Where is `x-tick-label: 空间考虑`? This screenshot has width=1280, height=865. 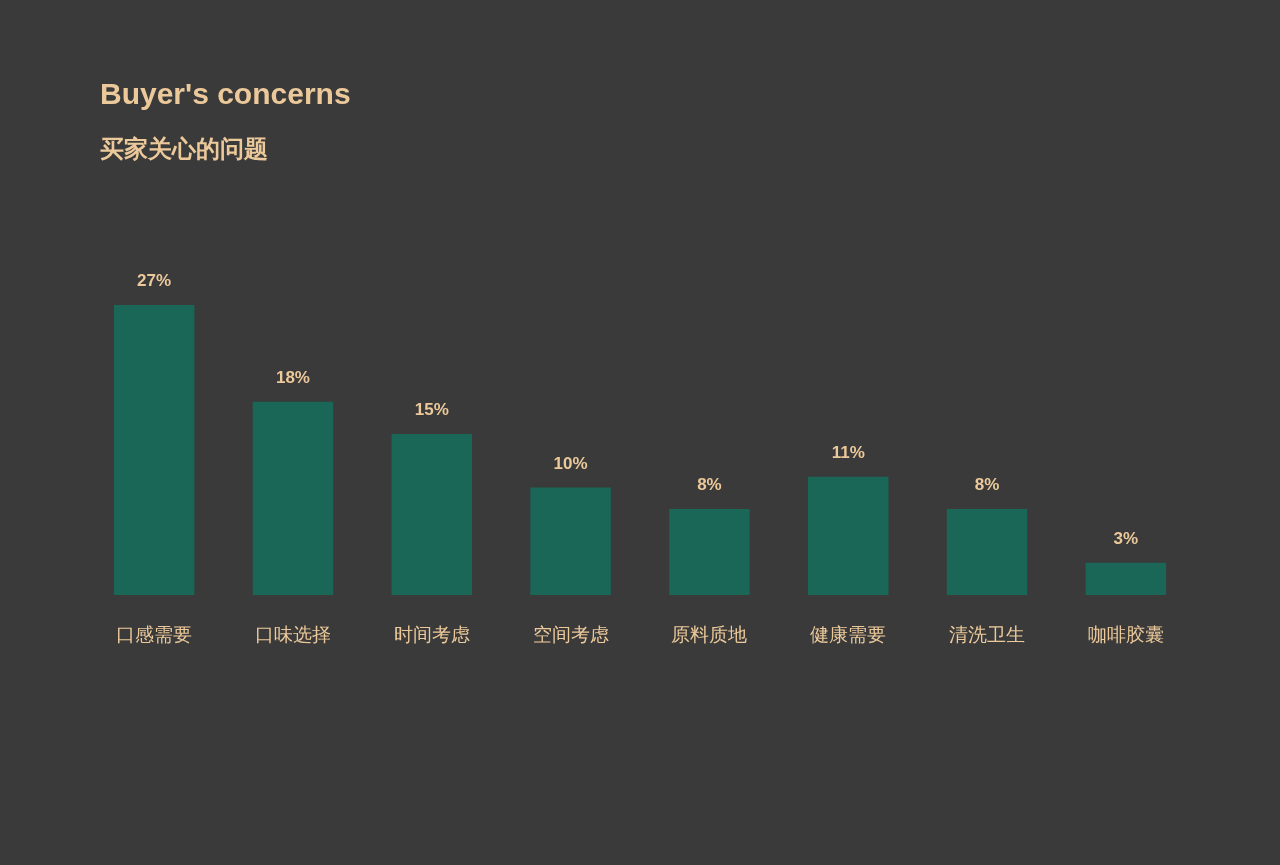
x-tick-label: 空间考虑 is located at coordinates (570, 634).